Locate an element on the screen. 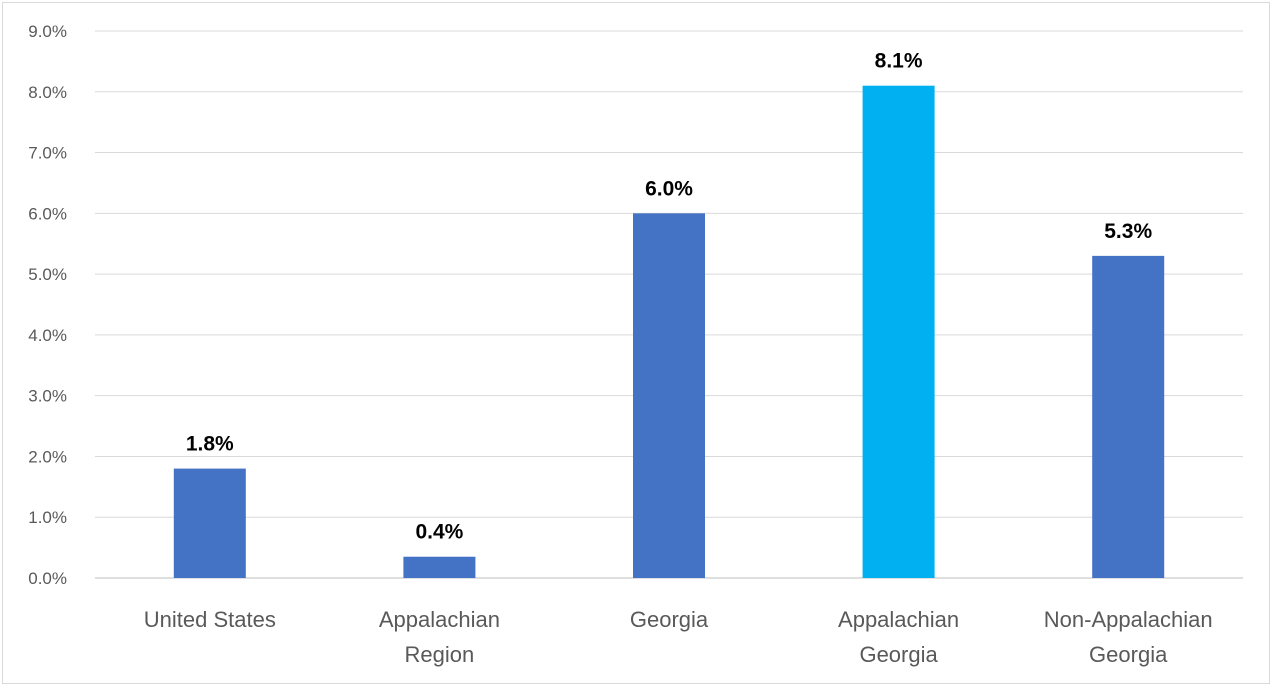 The width and height of the screenshot is (1273, 687). category-label-line: United States is located at coordinates (210, 619).